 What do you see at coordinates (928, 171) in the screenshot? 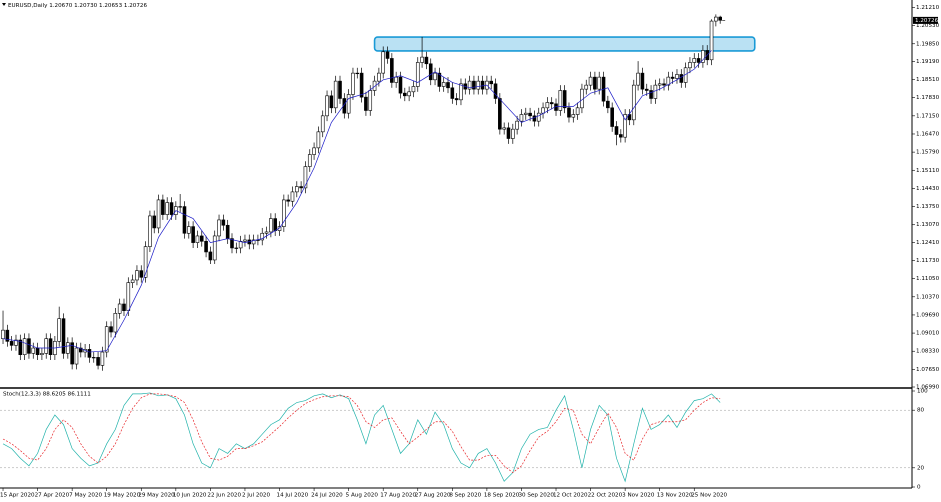
I see `y-tick-label: 1.15110` at bounding box center [928, 171].